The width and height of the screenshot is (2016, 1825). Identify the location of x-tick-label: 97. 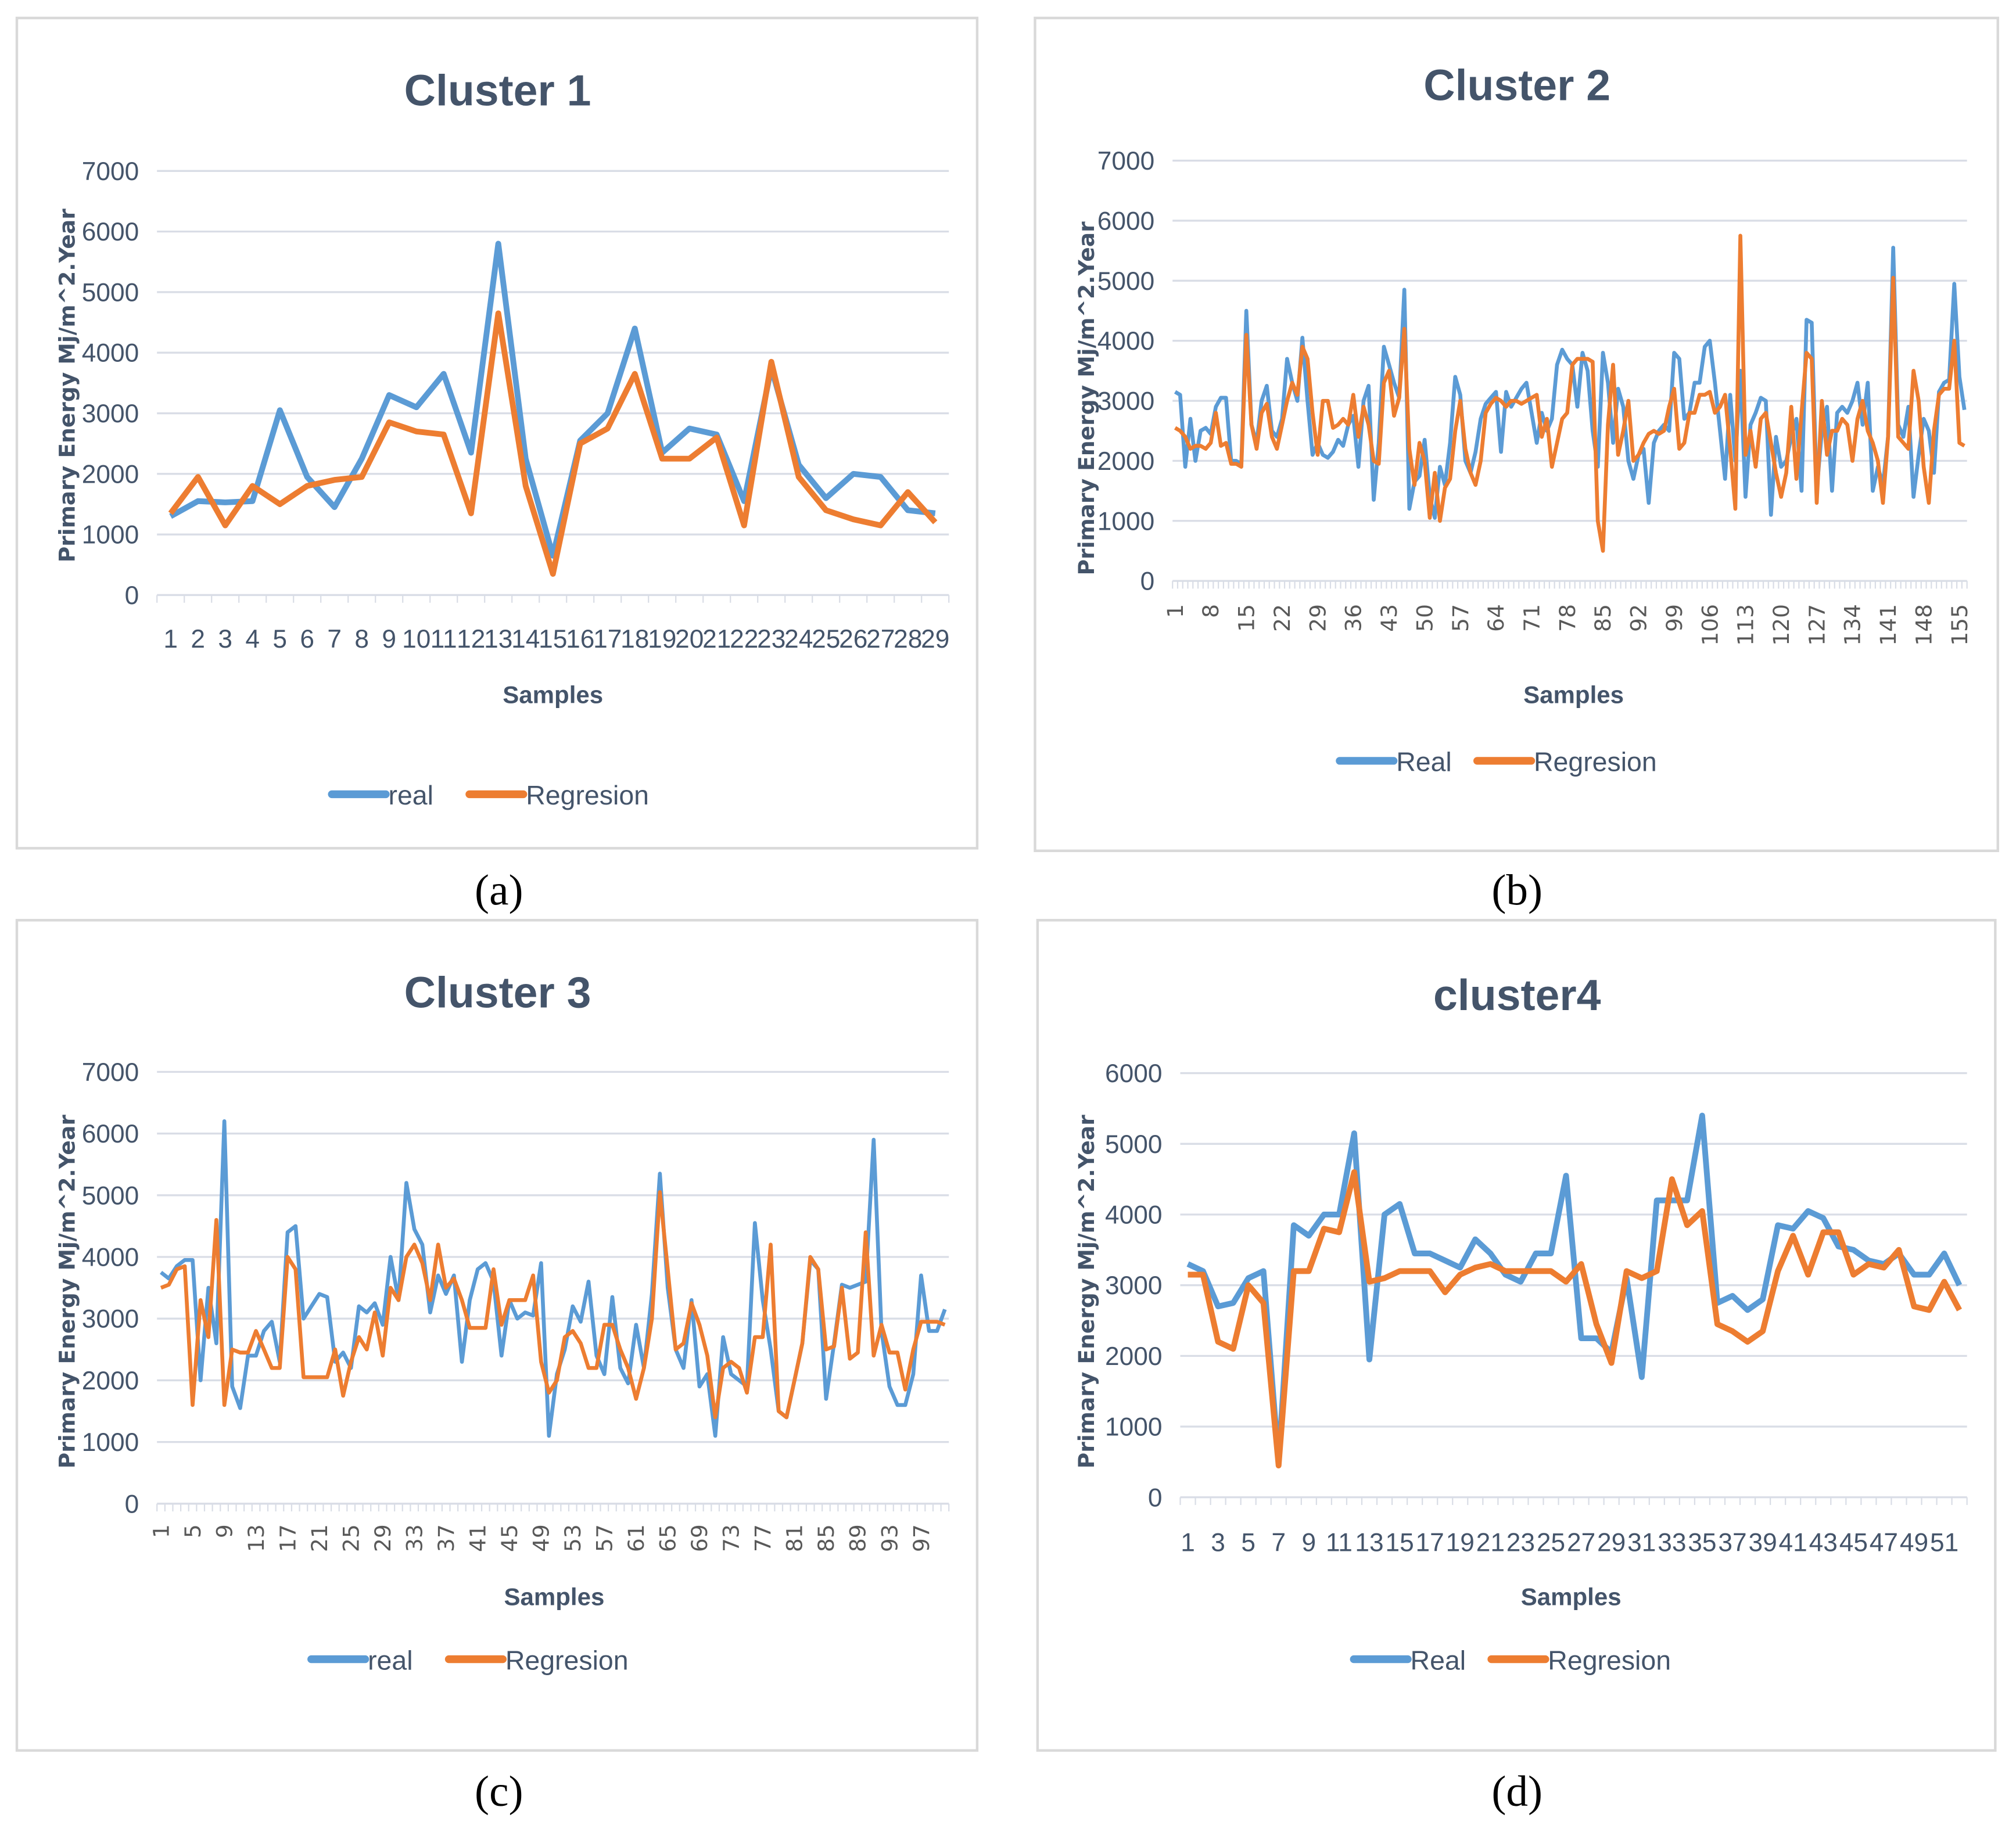
(922, 1538).